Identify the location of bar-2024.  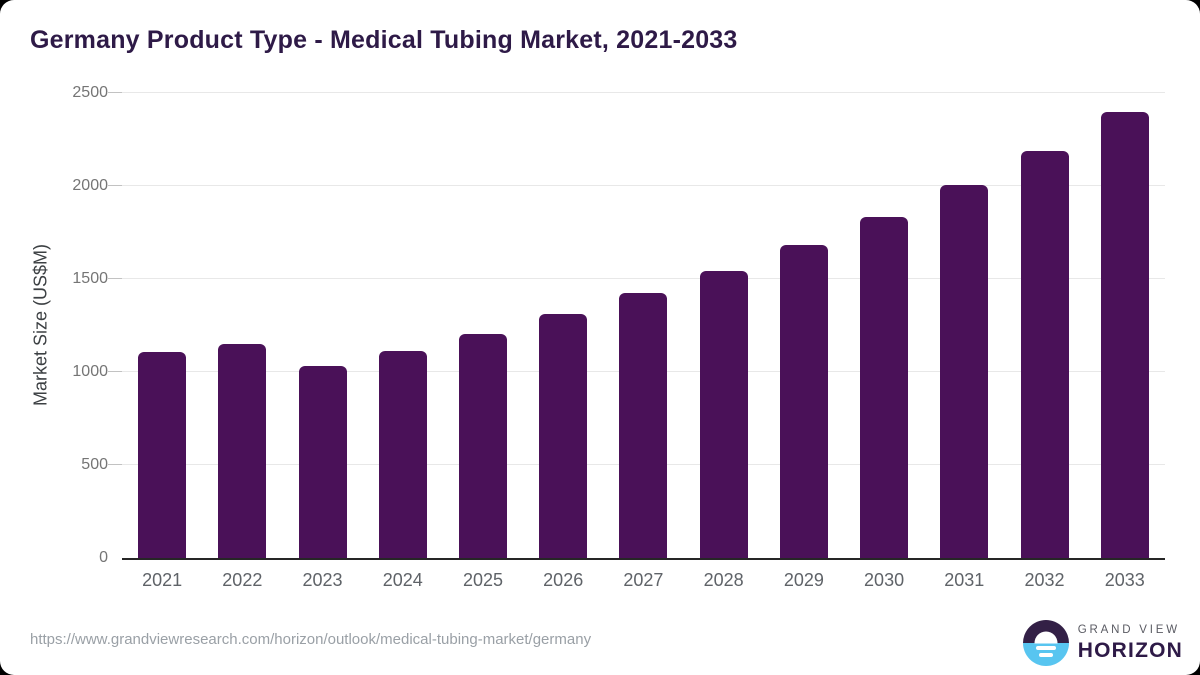
(402, 454).